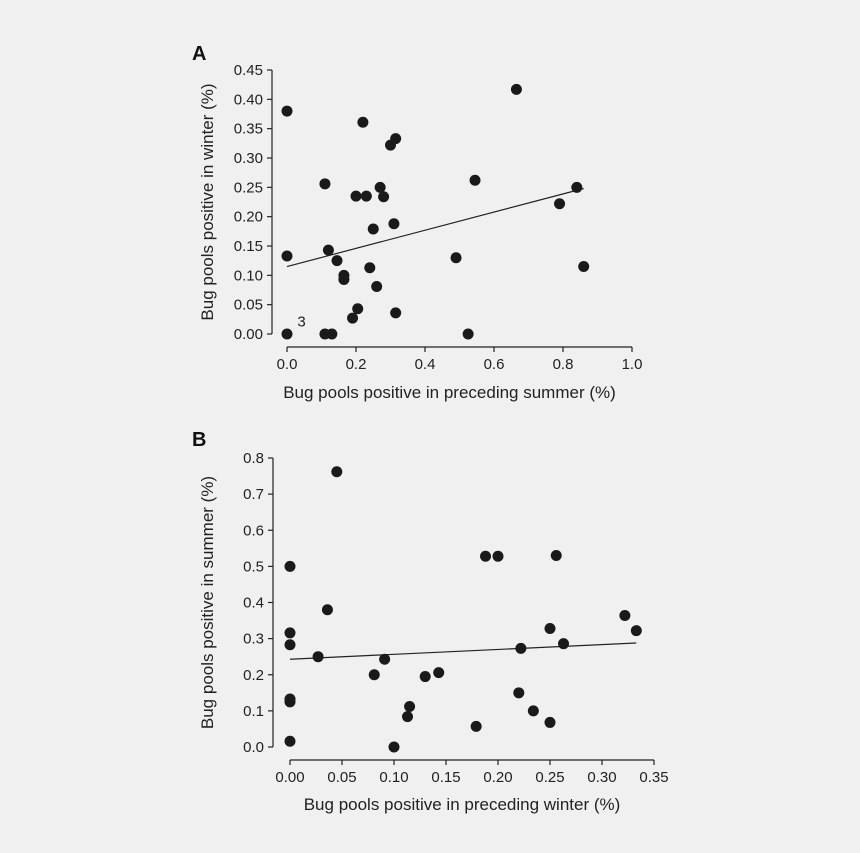 This screenshot has height=853, width=860. I want to click on y-tick-label: 0.10, so click(248, 275).